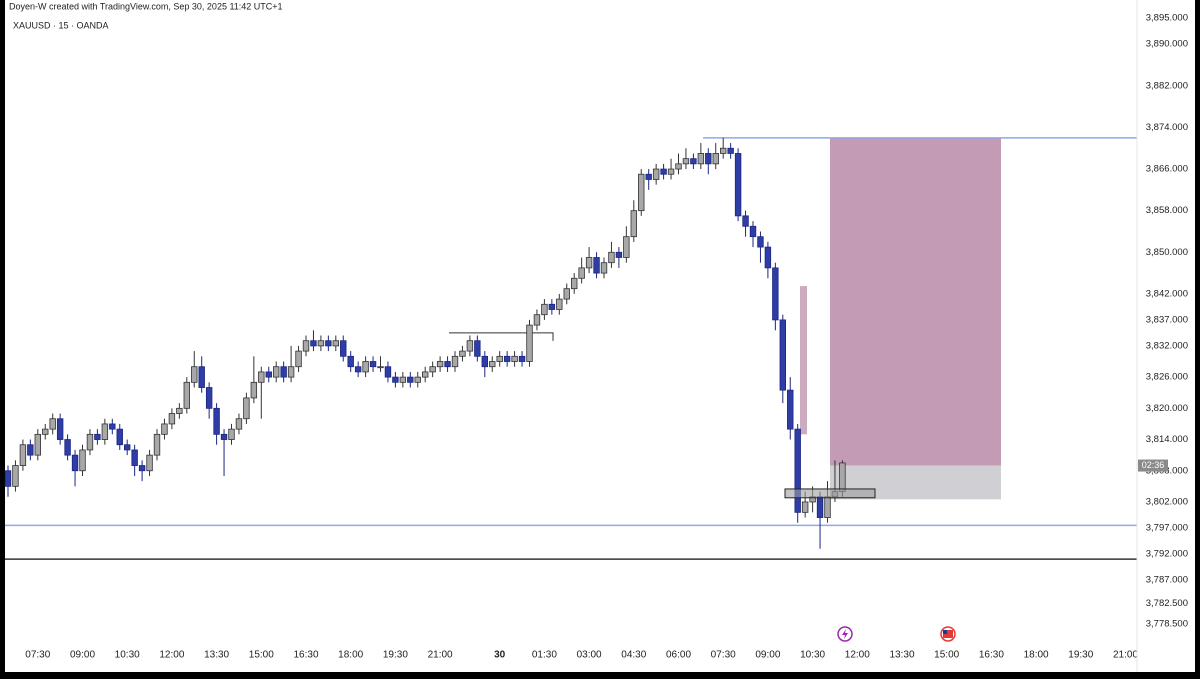 Image resolution: width=1200 pixels, height=679 pixels. Describe the element at coordinates (1167, 210) in the screenshot. I see `y-tick-label: 3,858.000` at that location.